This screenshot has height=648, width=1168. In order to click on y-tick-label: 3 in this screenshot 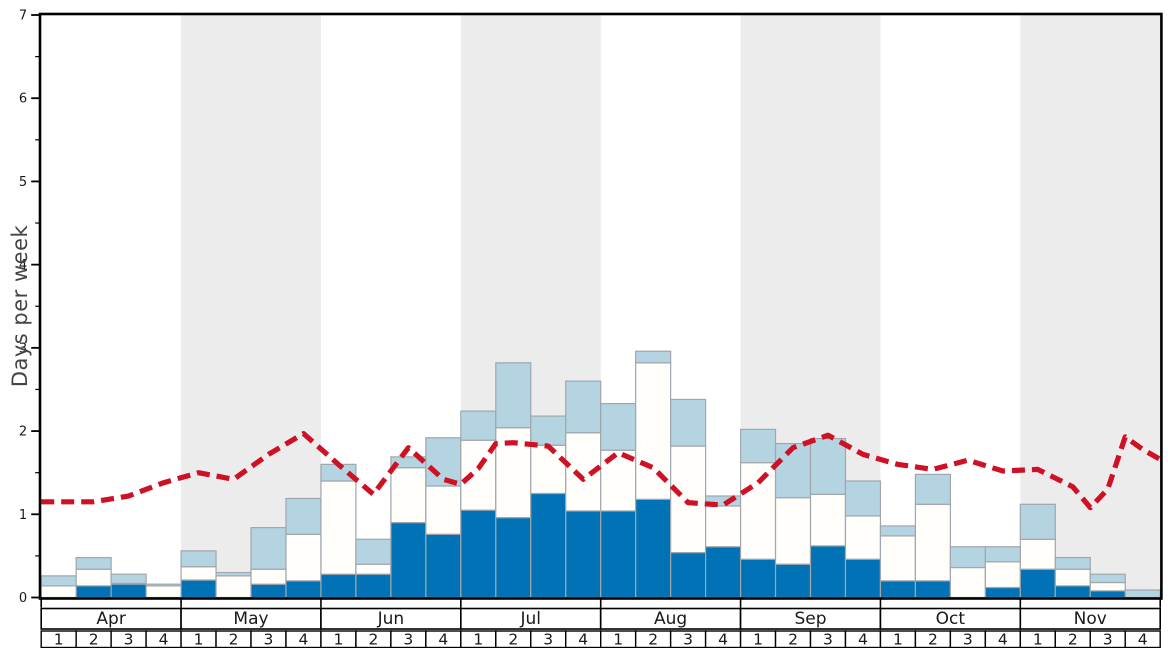, I will do `click(23, 348)`.